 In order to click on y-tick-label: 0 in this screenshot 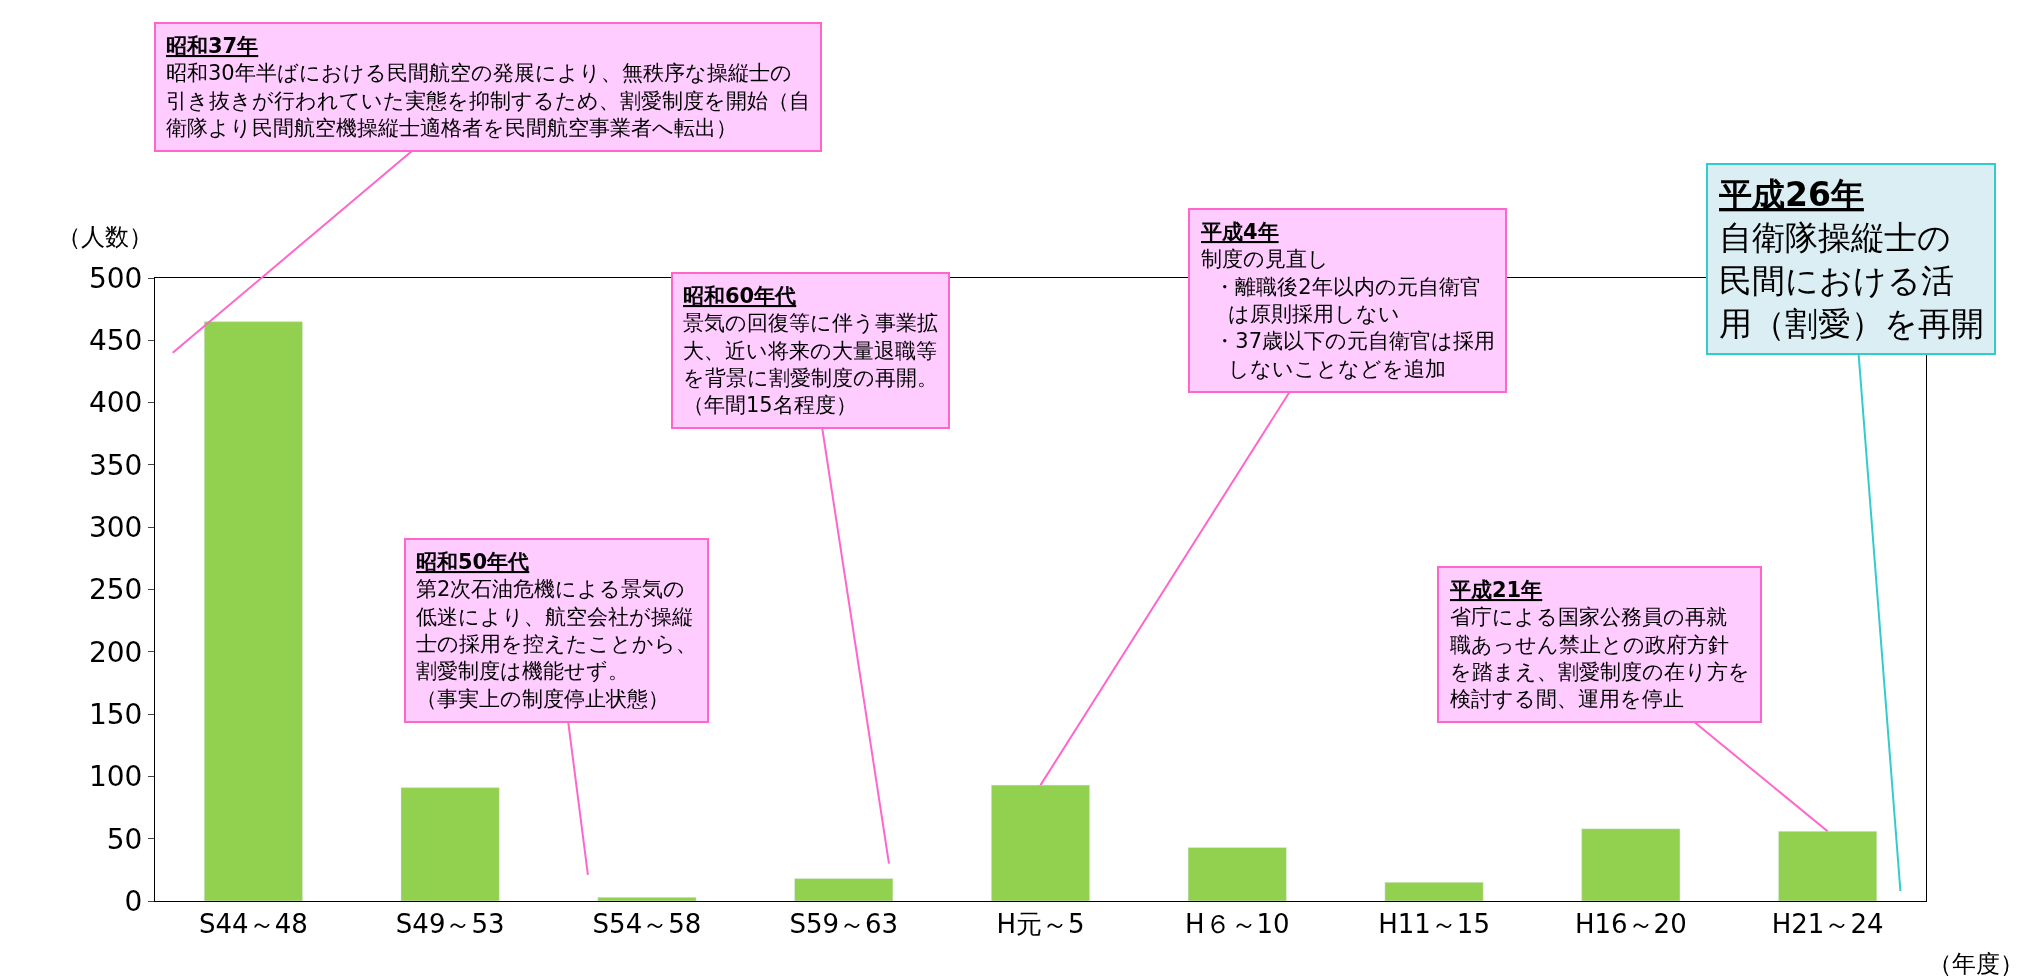, I will do `click(133, 901)`.